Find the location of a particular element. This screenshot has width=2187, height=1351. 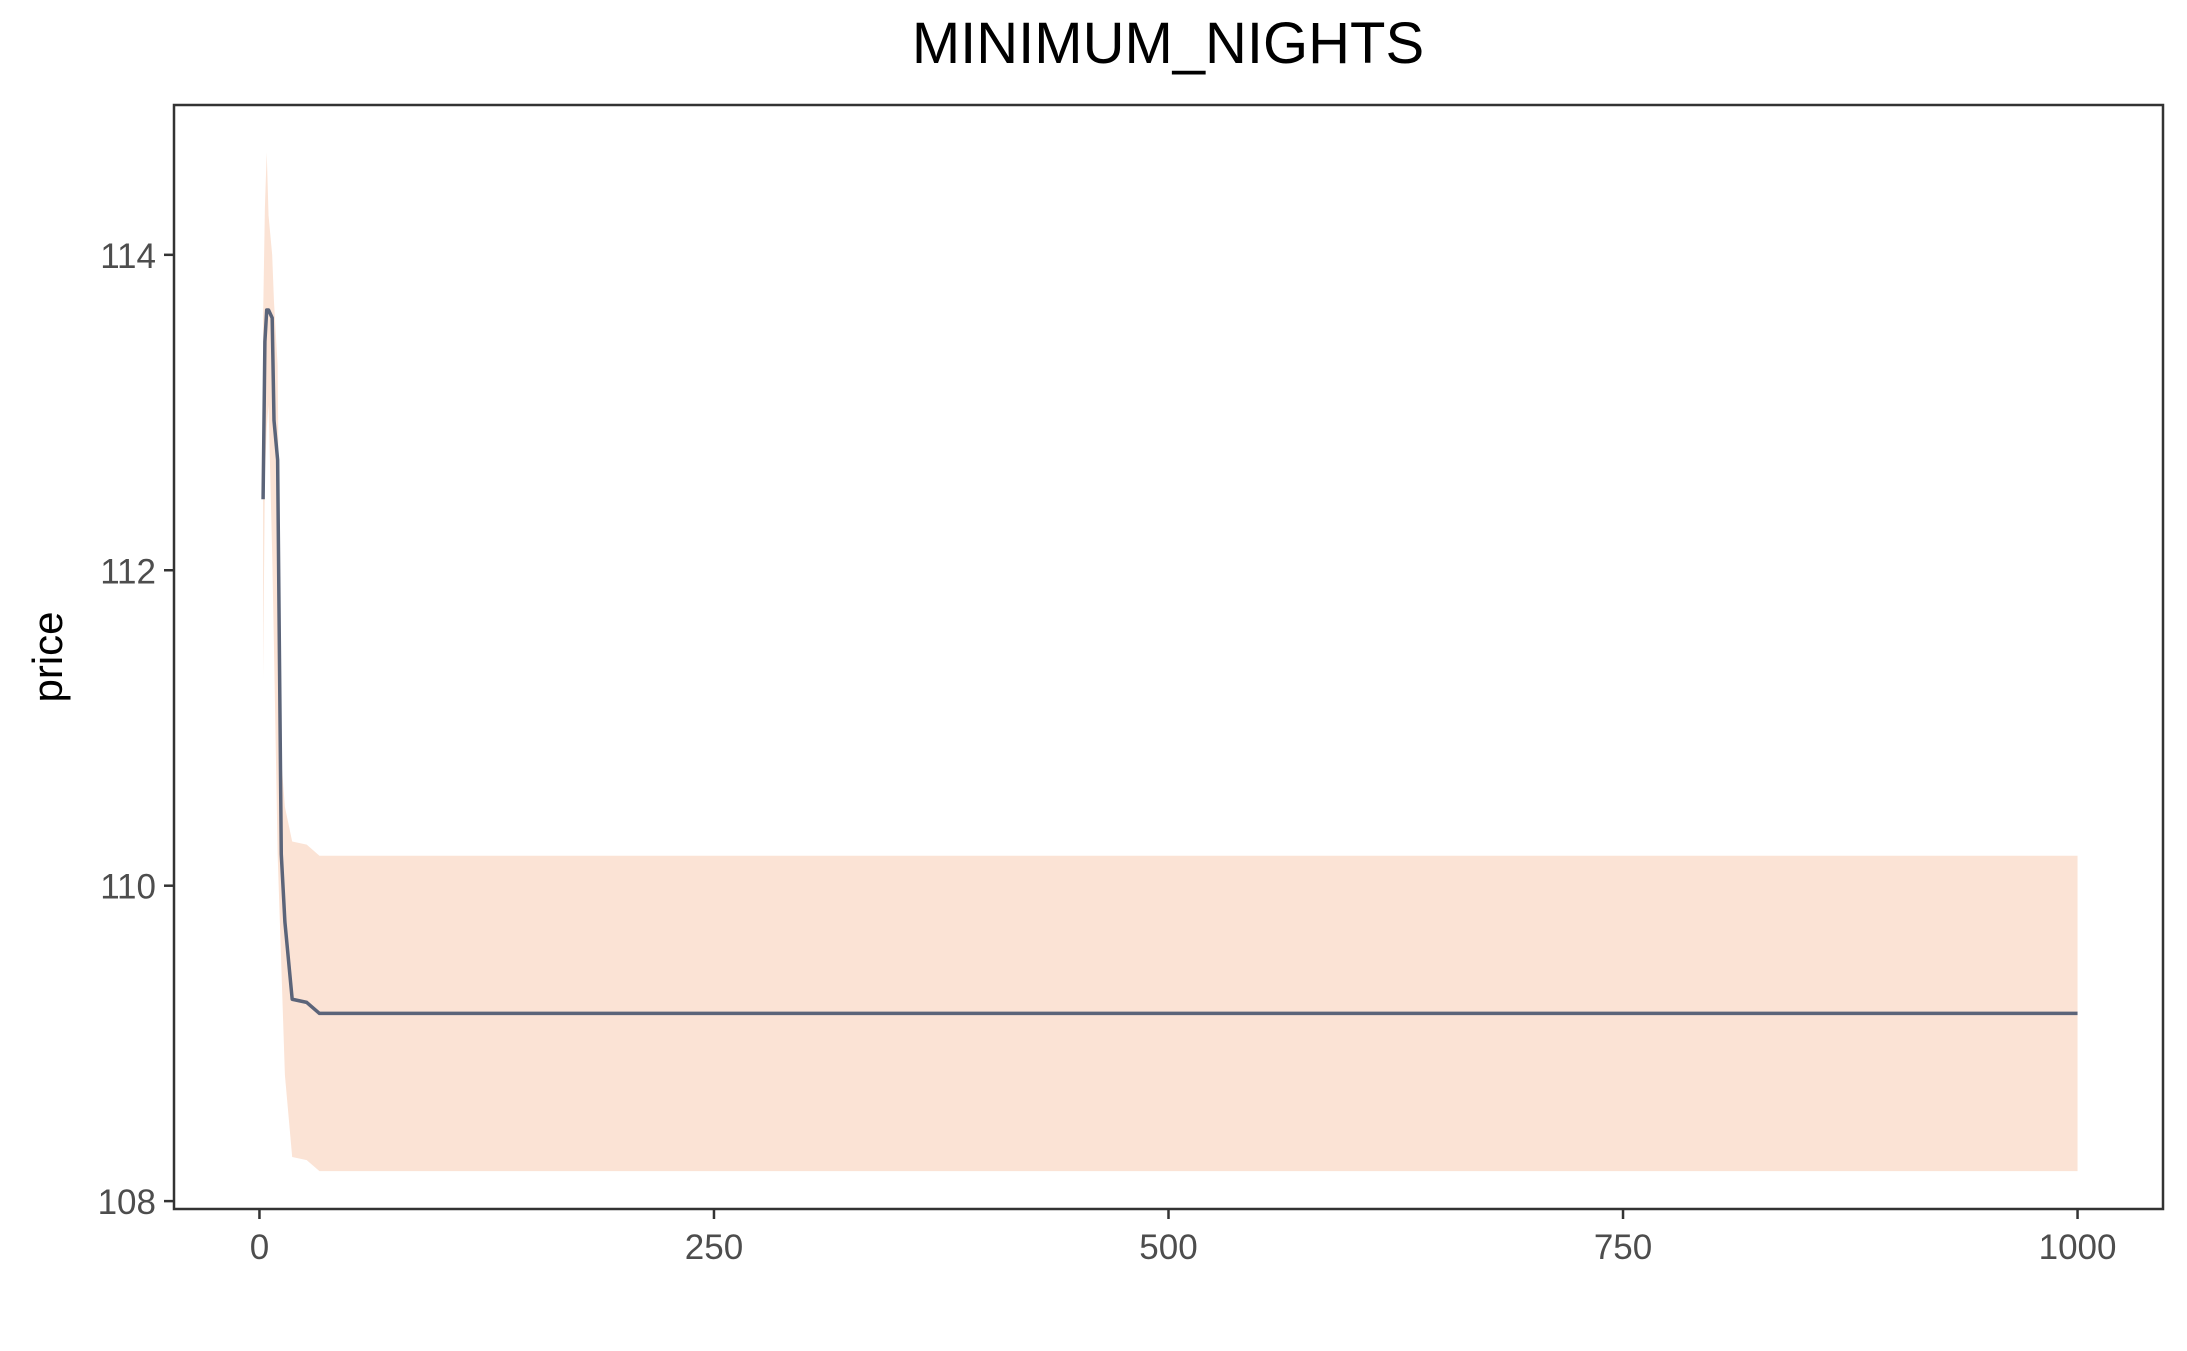

x-tick-label: 0 is located at coordinates (259, 1247).